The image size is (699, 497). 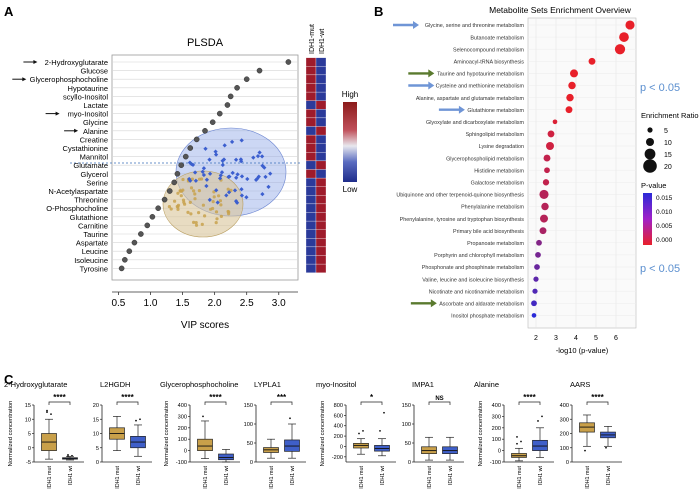 I want to click on metabolite-label-mannitol: Mannitol, so click(x=94, y=157).